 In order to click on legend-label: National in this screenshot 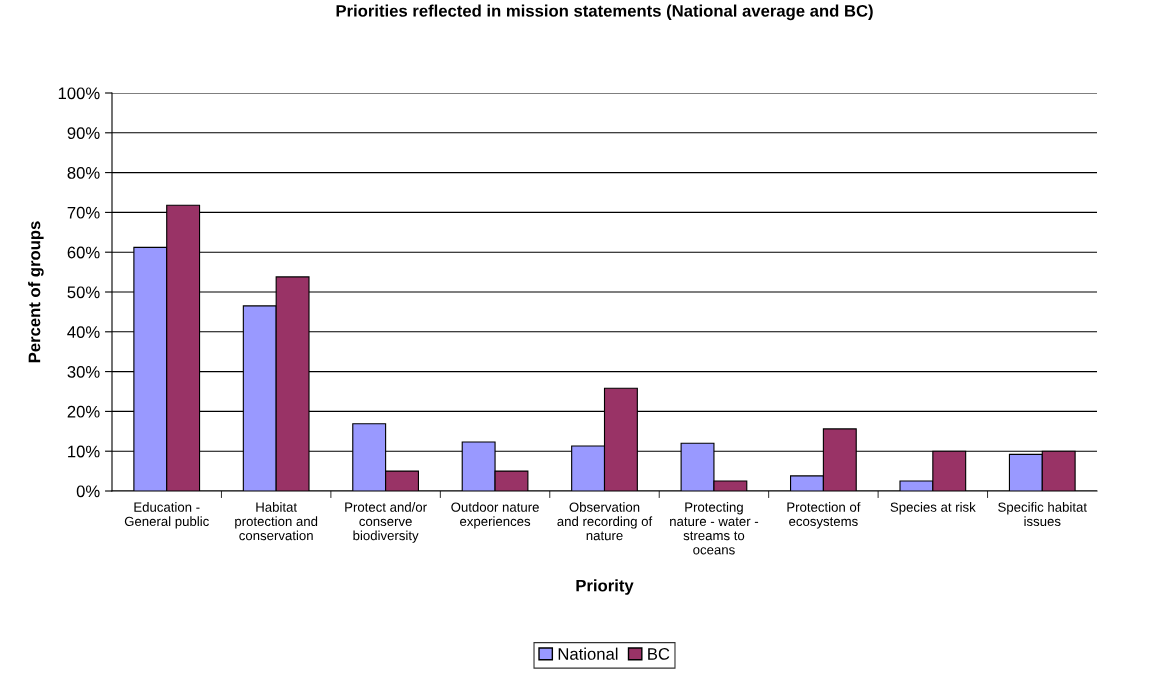, I will do `click(588, 653)`.